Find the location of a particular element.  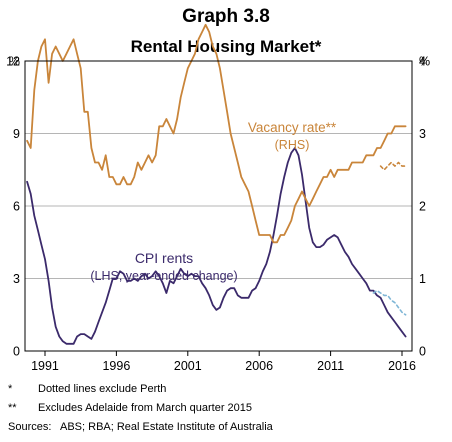

series-line-vacancy-excl-perth is located at coordinates (393, 166).